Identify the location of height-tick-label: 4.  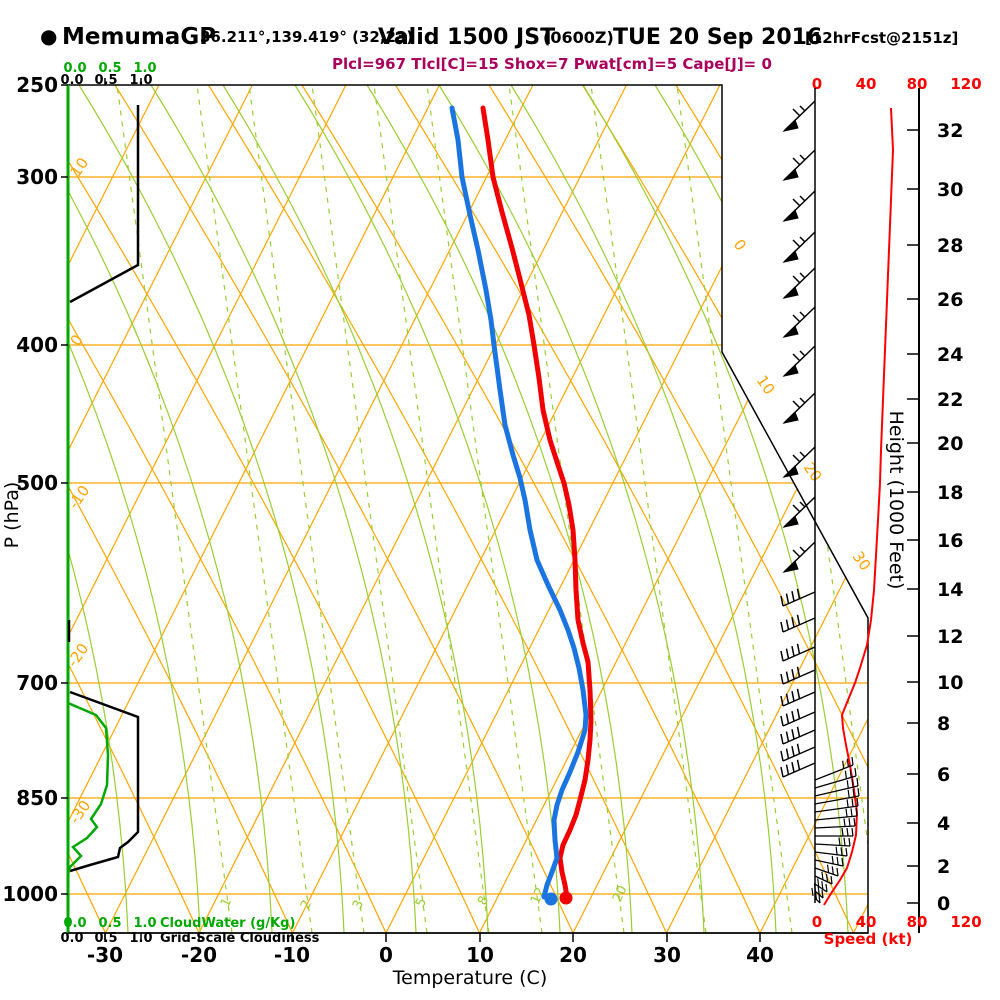
(943, 824).